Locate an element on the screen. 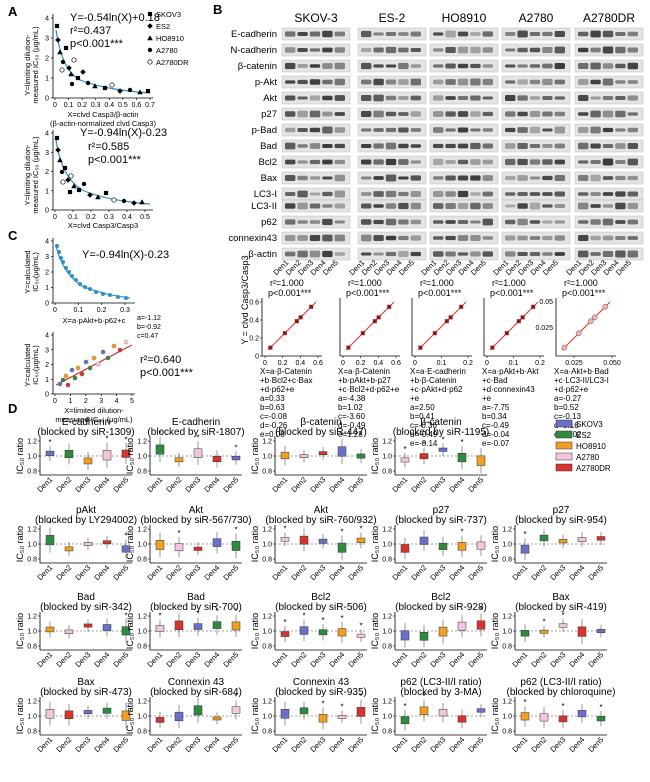 The height and width of the screenshot is (782, 650). coefficient: c=-0.49 is located at coordinates (495, 425).